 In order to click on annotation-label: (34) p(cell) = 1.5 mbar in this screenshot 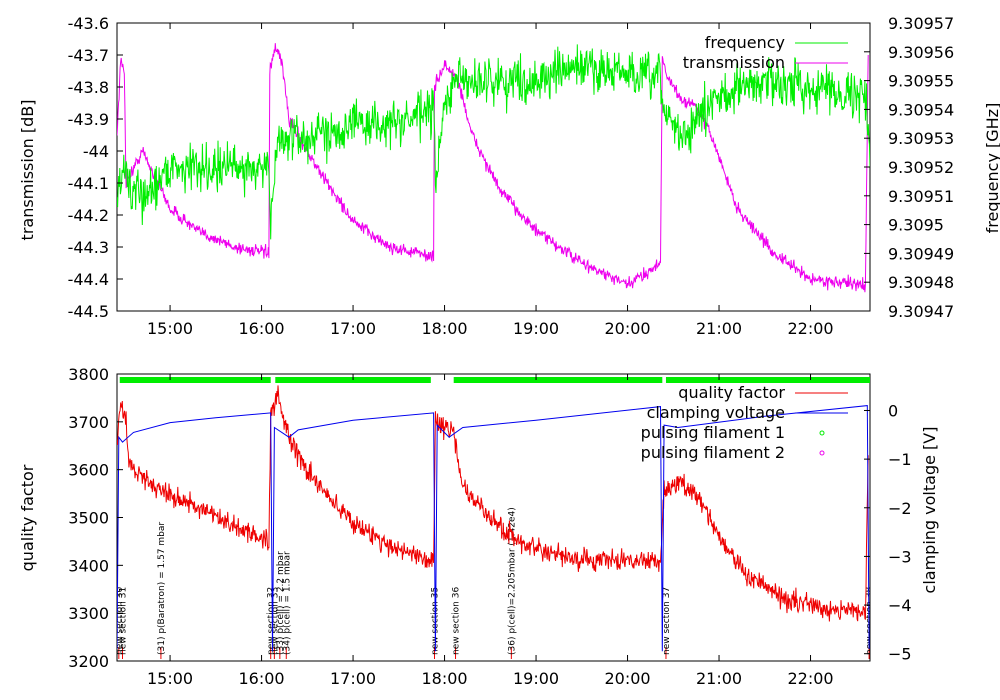, I will do `click(287, 603)`.